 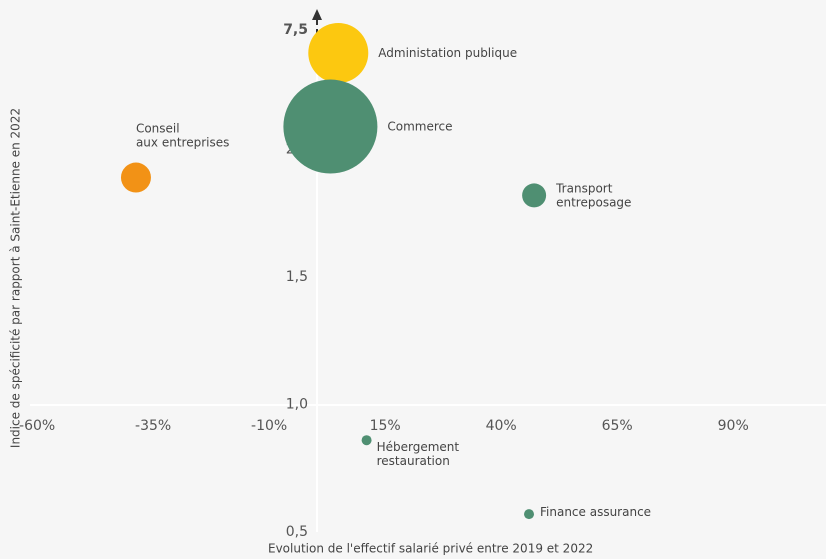 I want to click on y-tick-label: 7,5, so click(x=295, y=30).